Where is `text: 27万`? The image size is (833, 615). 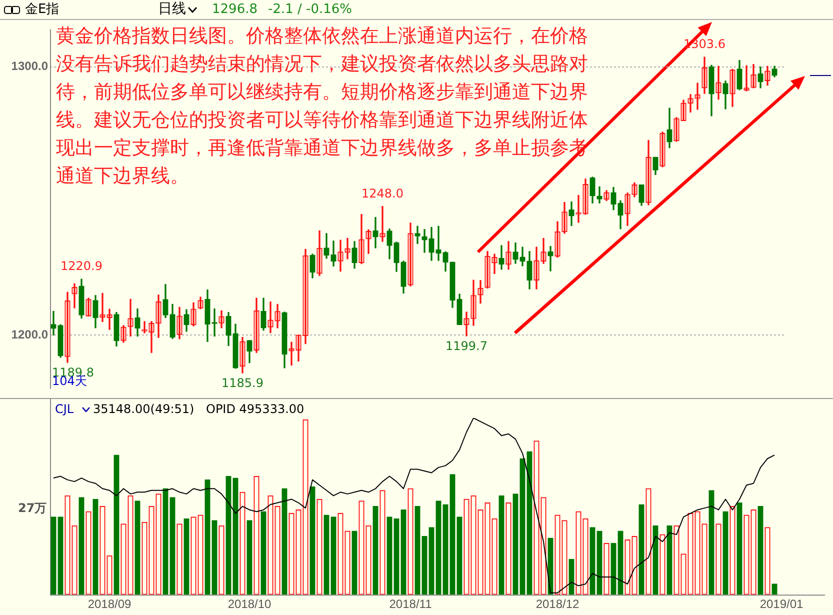 text: 27万 is located at coordinates (32, 508).